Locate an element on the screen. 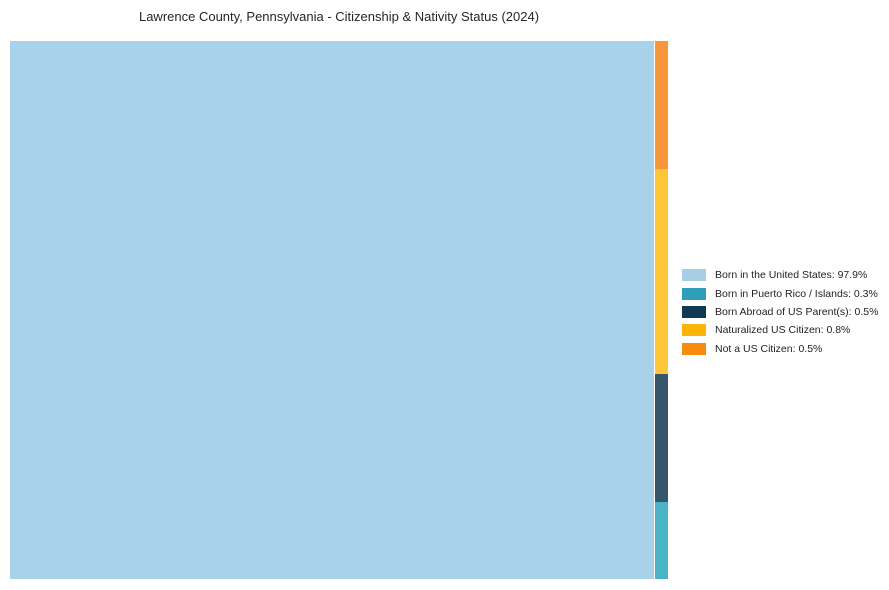 The width and height of the screenshot is (889, 590). legend-swatch-naturalized-us-citizen is located at coordinates (694, 330).